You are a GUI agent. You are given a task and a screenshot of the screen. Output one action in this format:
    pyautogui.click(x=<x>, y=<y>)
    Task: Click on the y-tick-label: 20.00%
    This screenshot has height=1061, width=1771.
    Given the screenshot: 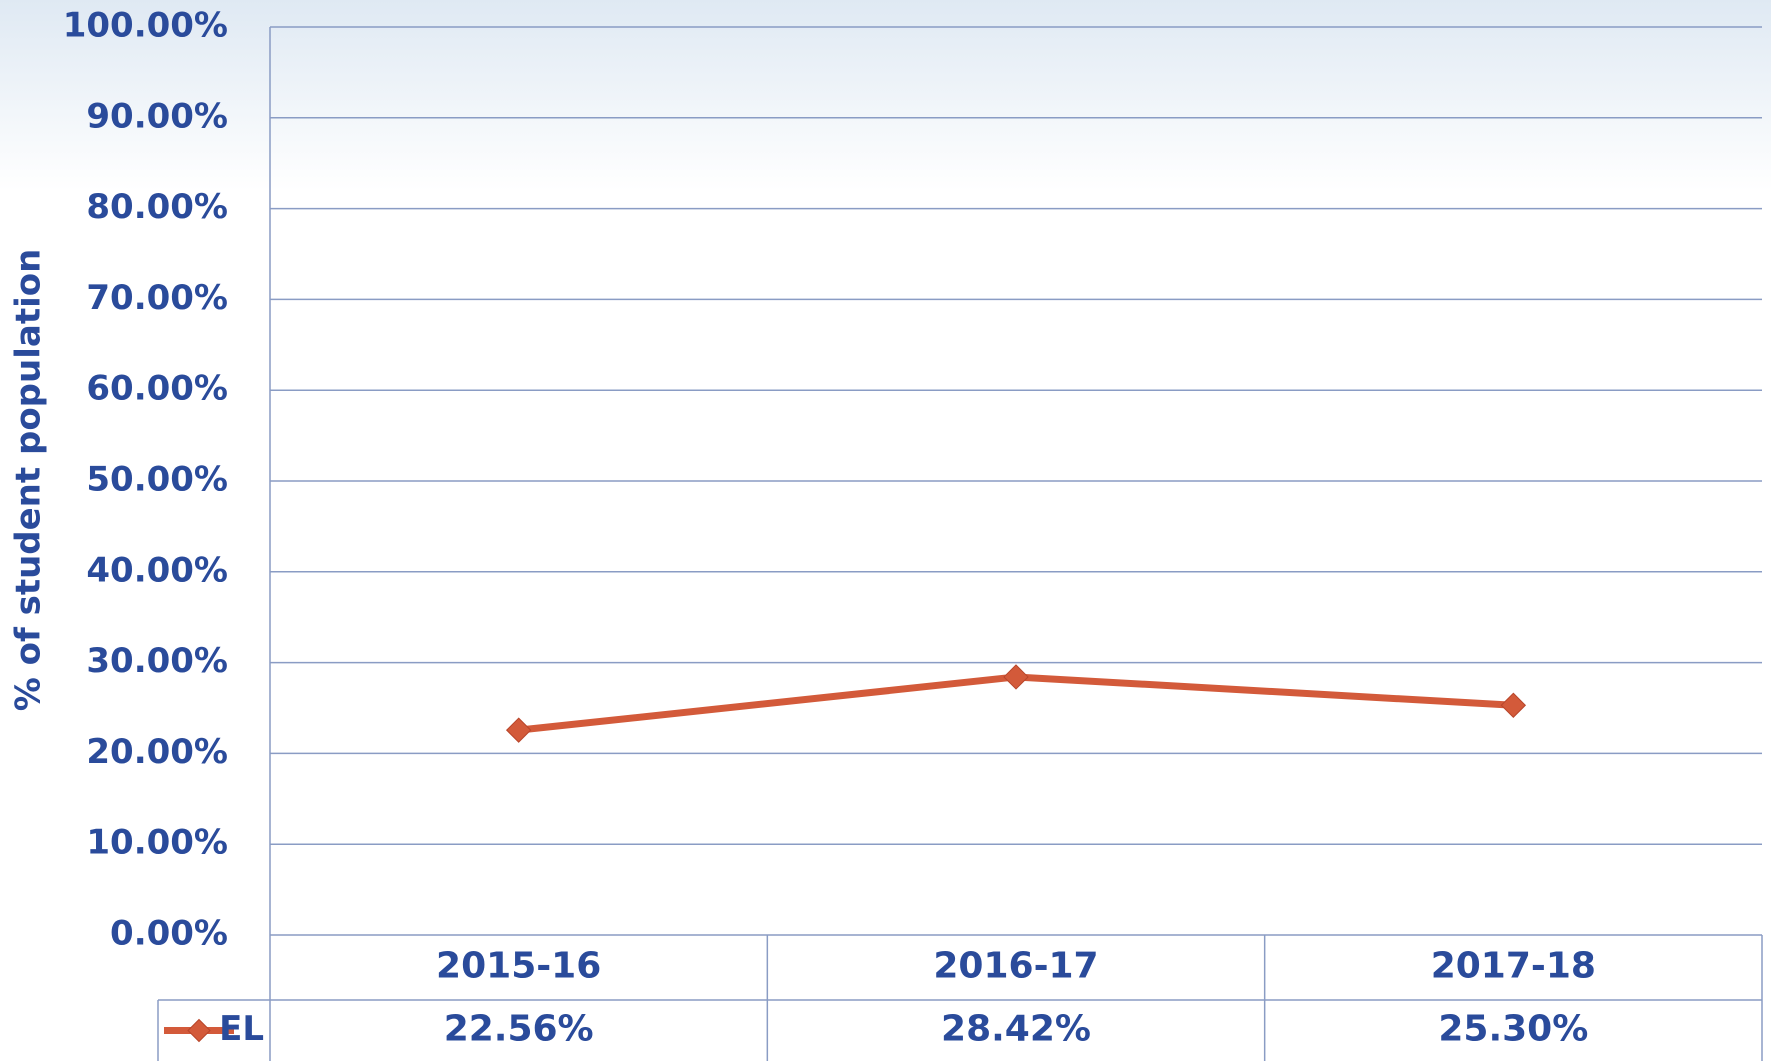 What is the action you would take?
    pyautogui.click(x=157, y=752)
    